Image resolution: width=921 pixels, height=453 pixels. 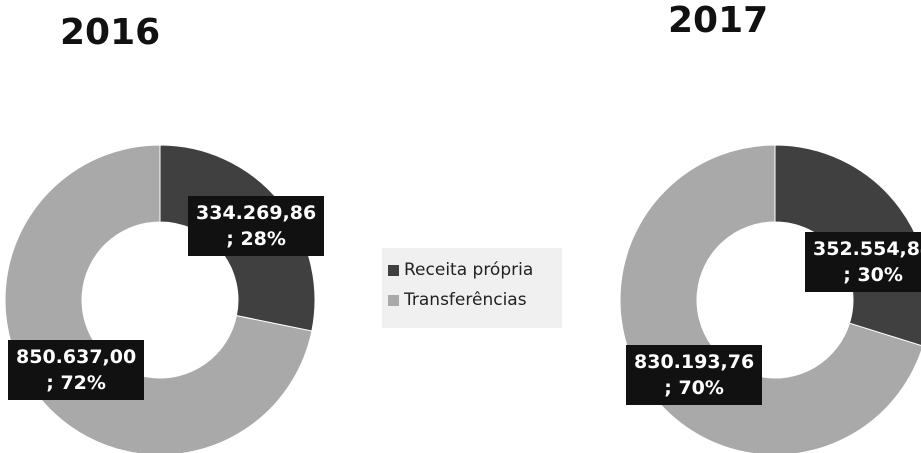 I want to click on legend-item: Transferências, so click(x=472, y=300).